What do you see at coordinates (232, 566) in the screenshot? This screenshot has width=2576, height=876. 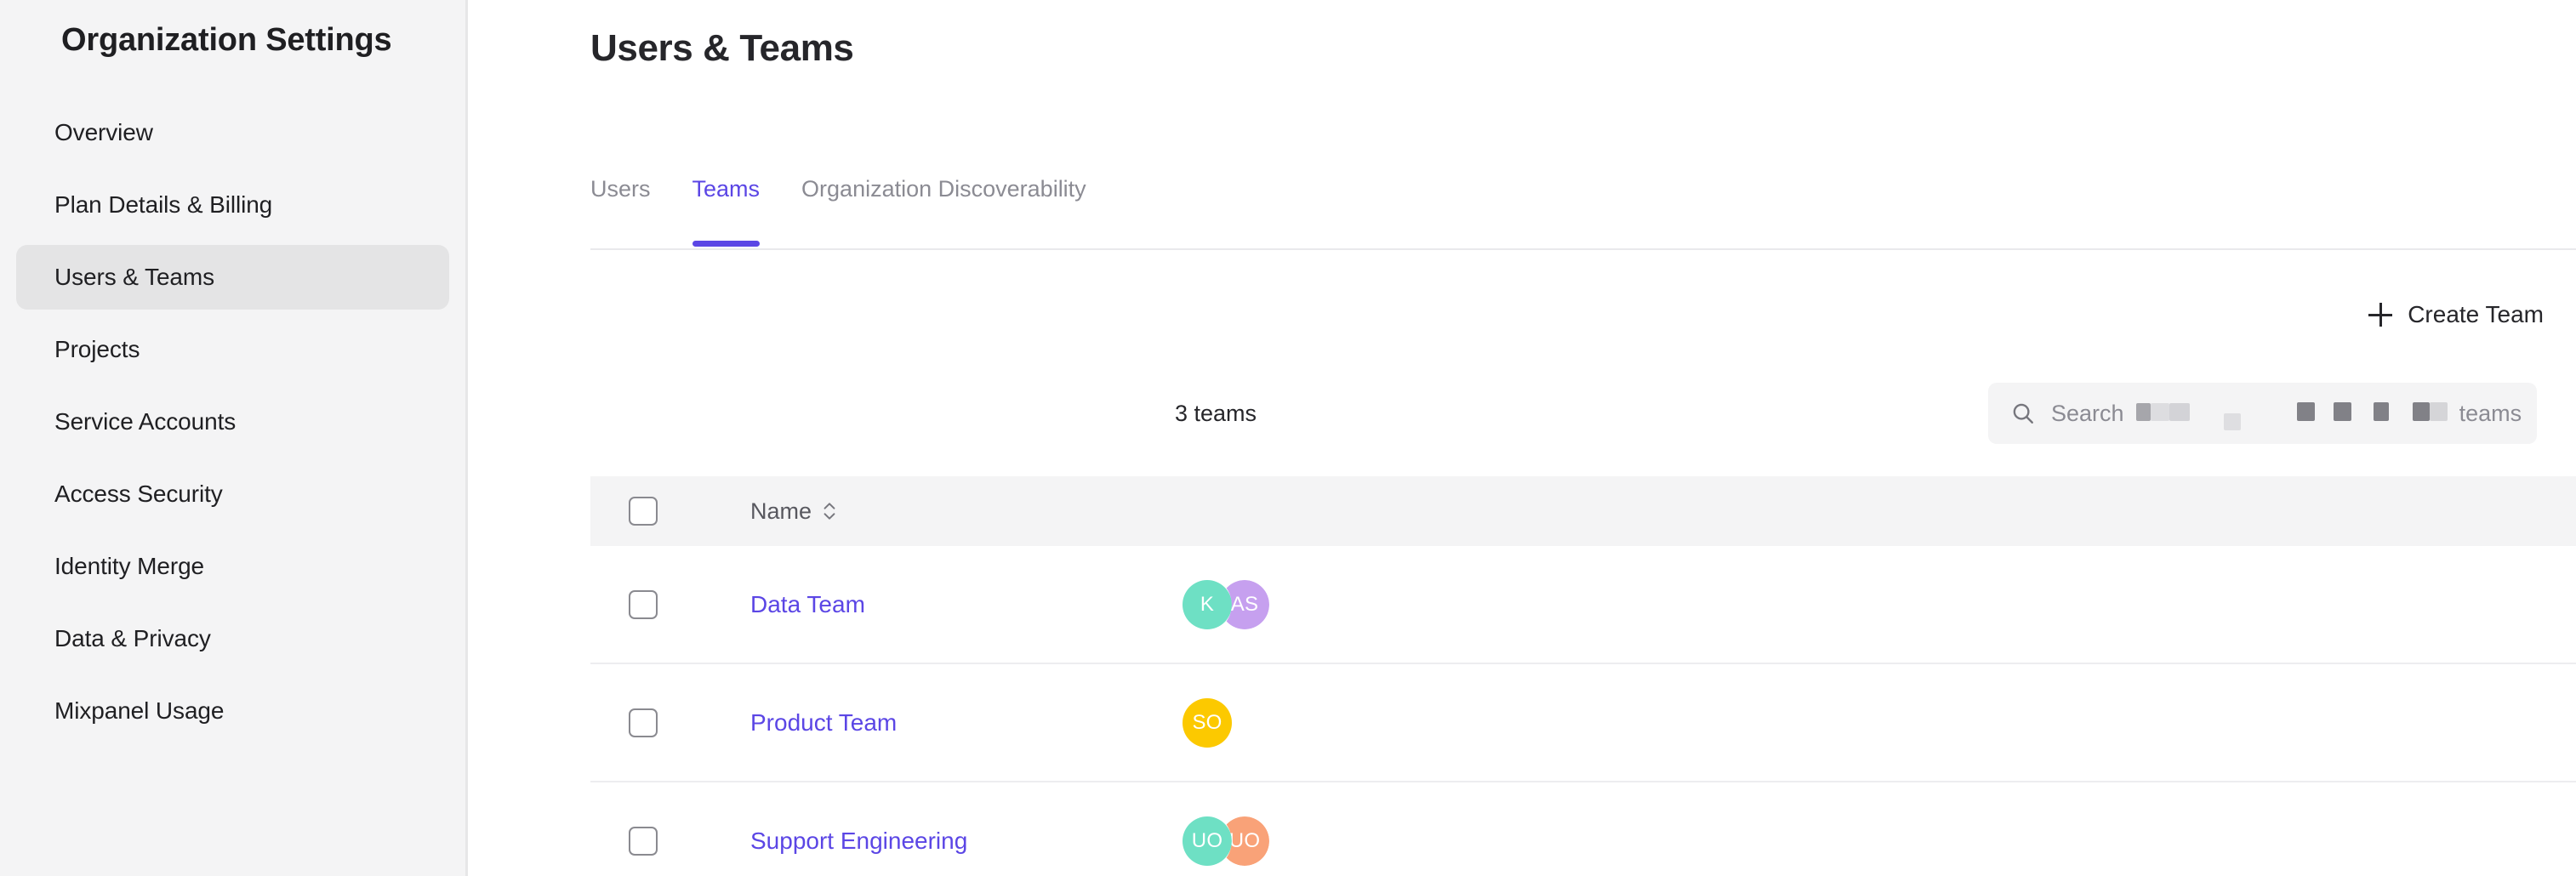 I see `sidebar-item-identity-merge: Identity Merge` at bounding box center [232, 566].